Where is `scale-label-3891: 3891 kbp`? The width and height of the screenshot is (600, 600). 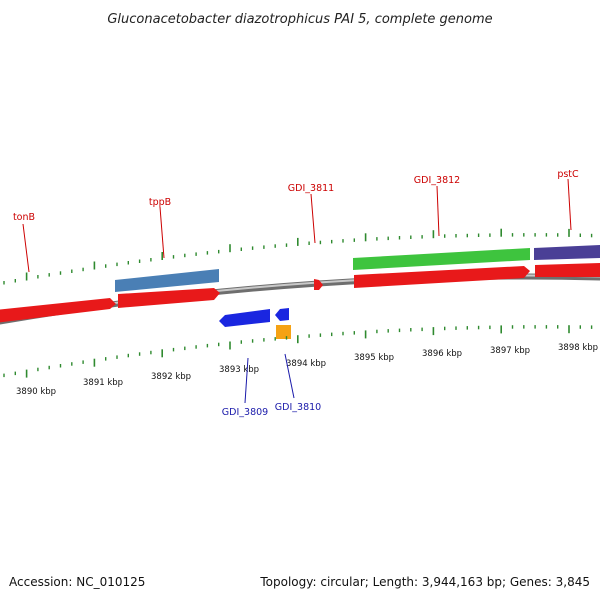
scale-label-3891: 3891 kbp is located at coordinates (103, 383).